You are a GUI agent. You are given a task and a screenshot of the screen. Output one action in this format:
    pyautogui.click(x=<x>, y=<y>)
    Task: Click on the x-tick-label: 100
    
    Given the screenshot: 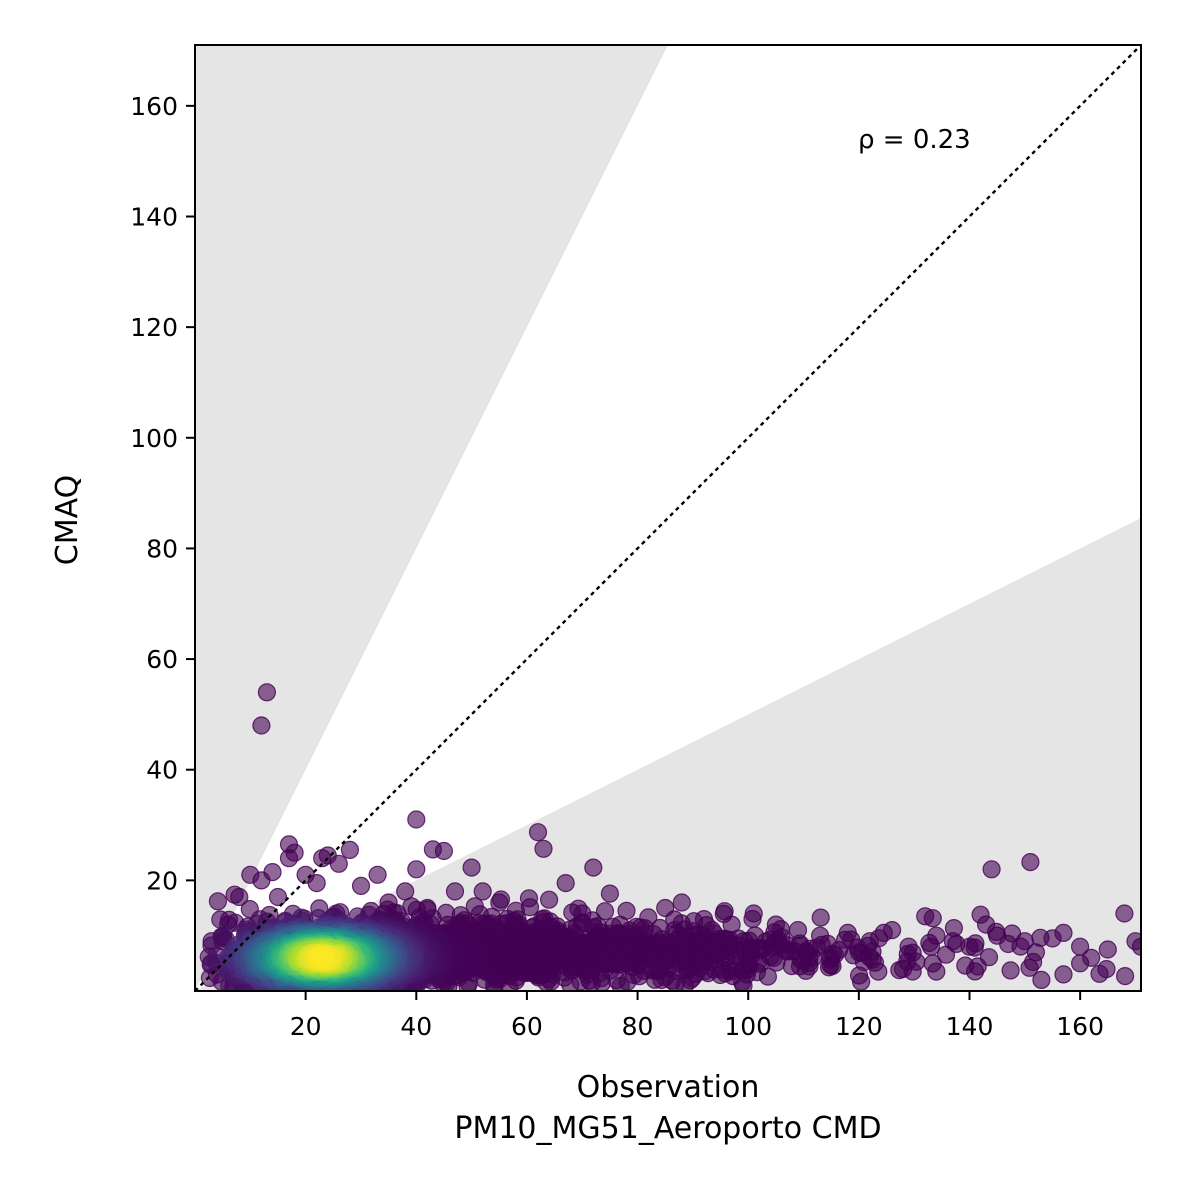 What is the action you would take?
    pyautogui.click(x=748, y=1026)
    